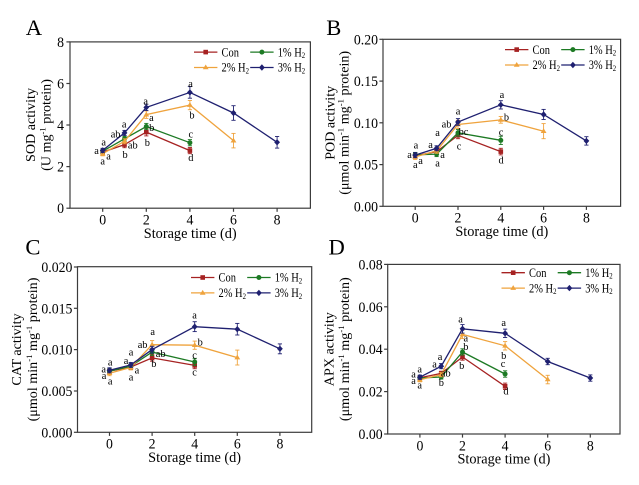 The height and width of the screenshot is (485, 639). I want to click on svg-text: d, so click(506, 392).